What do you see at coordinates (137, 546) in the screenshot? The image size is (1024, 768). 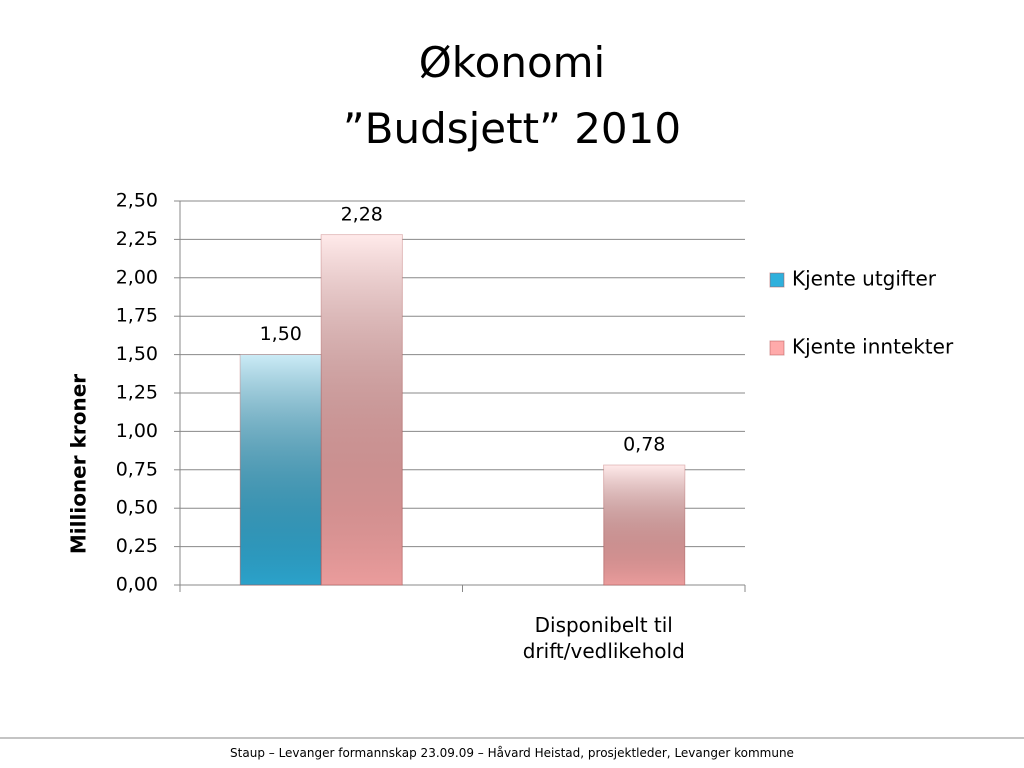 I see `y-tick-label: 0,25` at bounding box center [137, 546].